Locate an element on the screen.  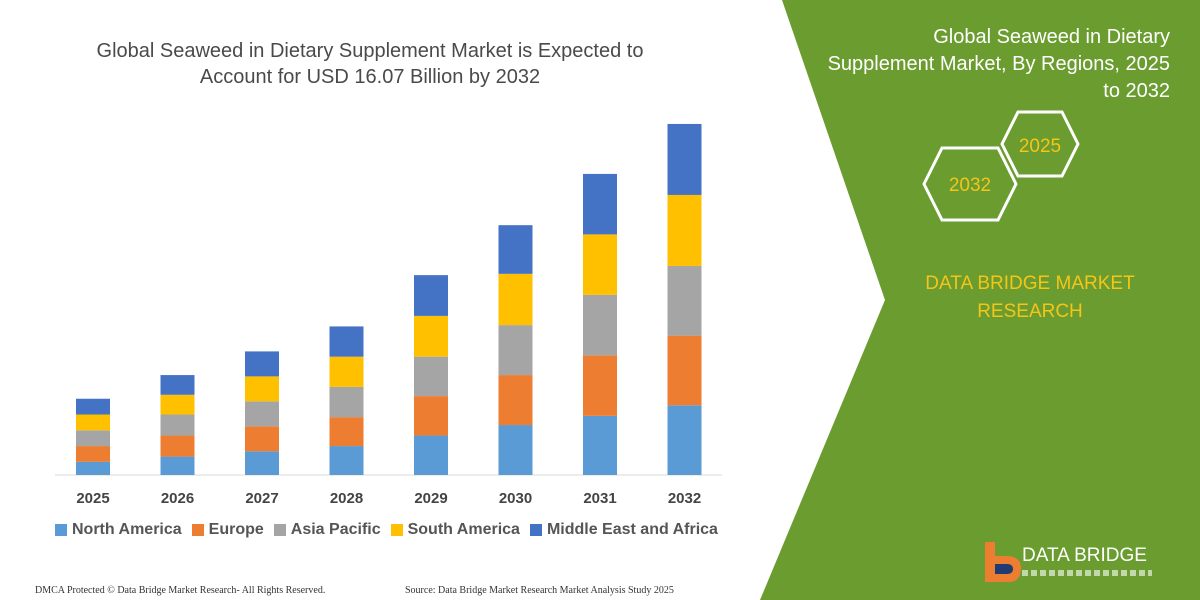
legend-item-middle-east-and-africa: Middle East and Africa is located at coordinates (623, 530).